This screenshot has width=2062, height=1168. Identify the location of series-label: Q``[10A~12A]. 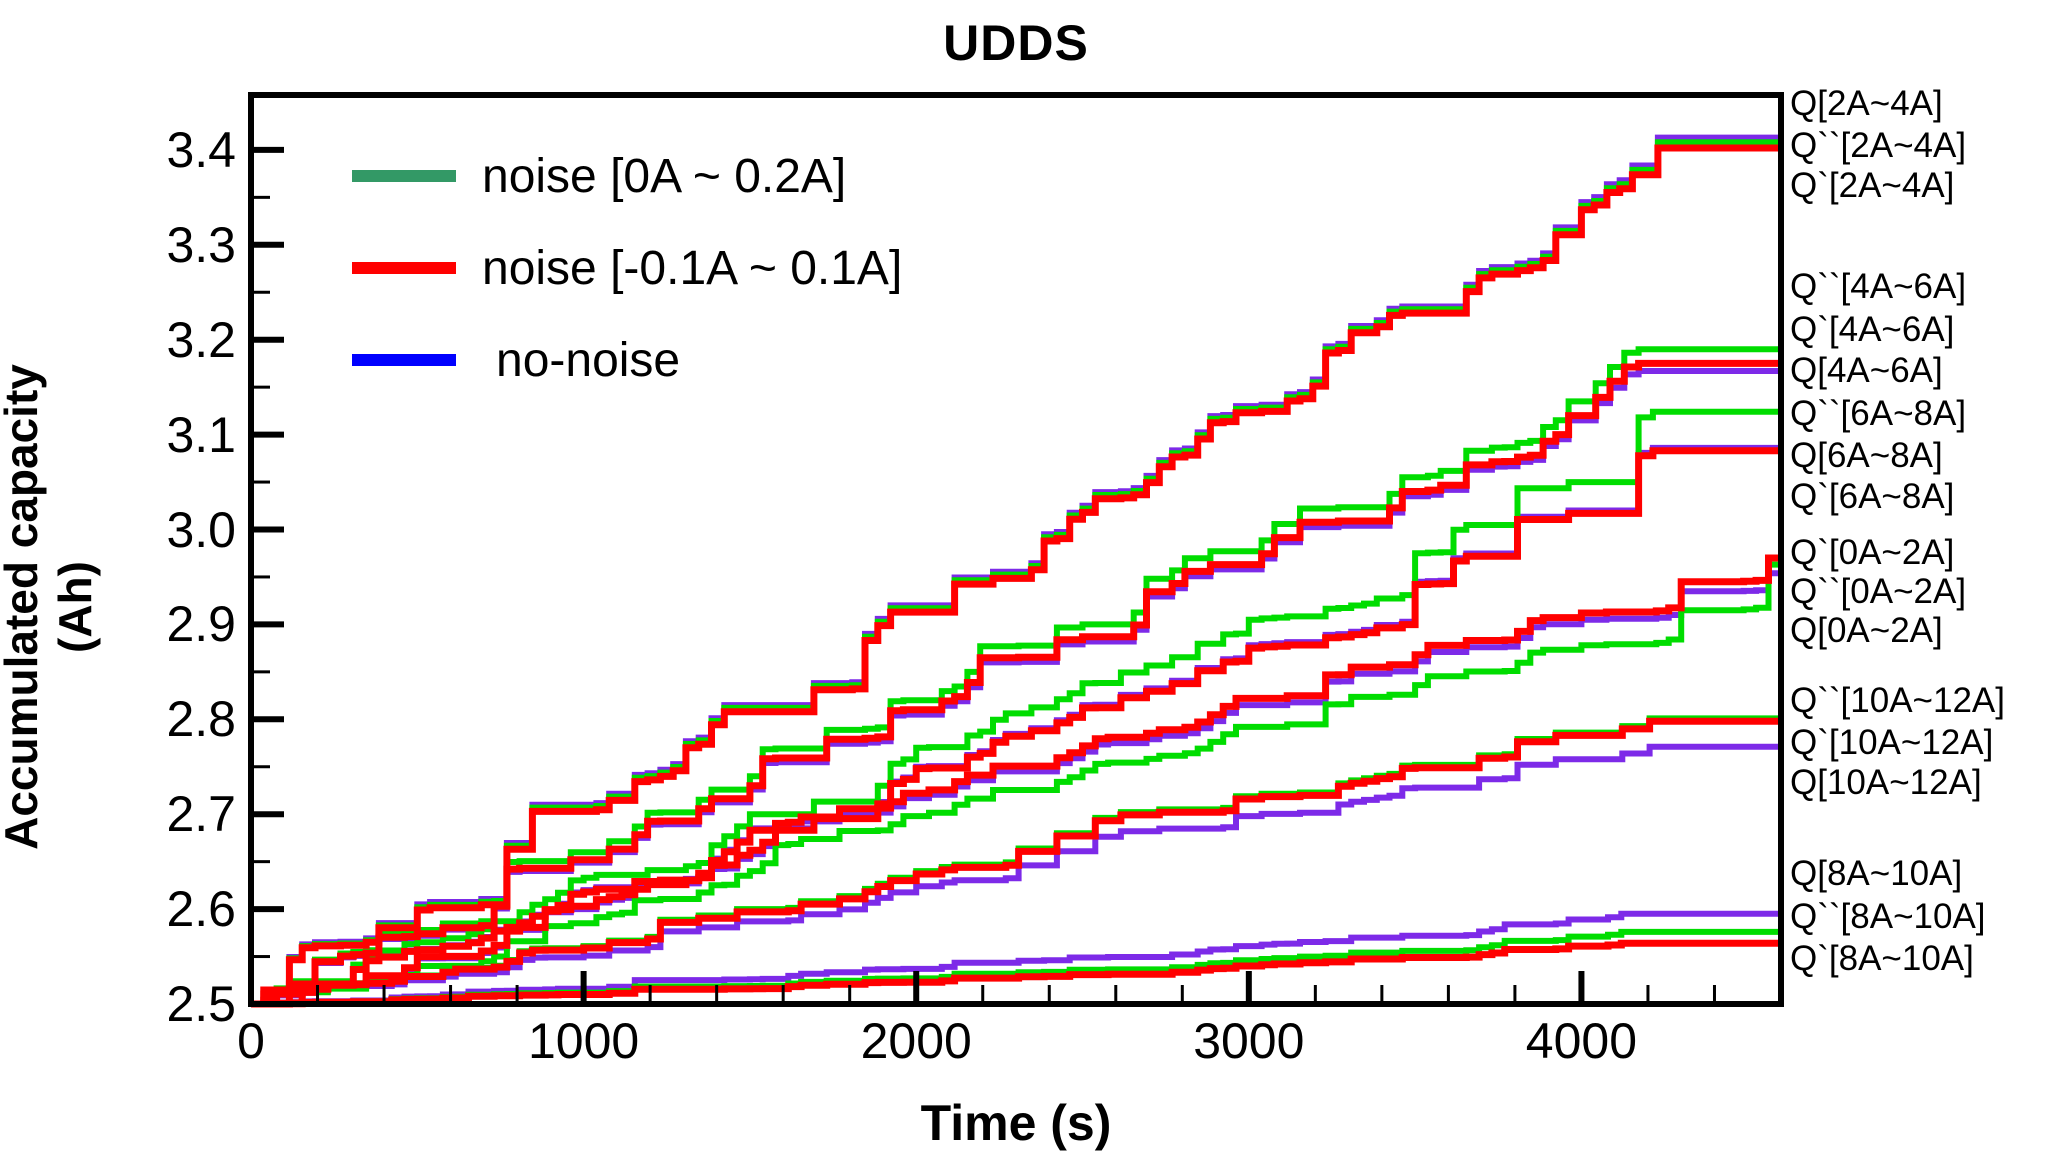
(1897, 700).